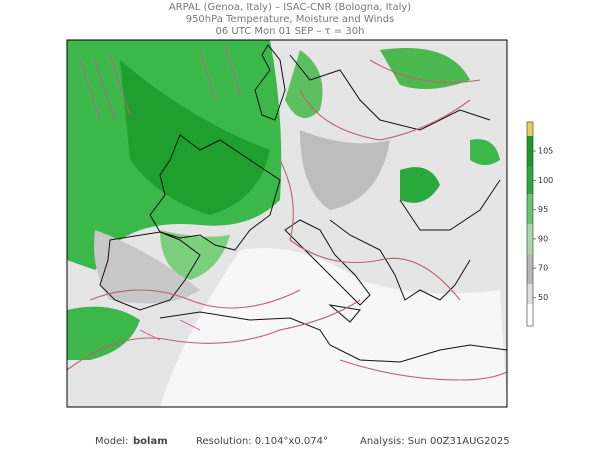  Describe the element at coordinates (290, 31) in the screenshot. I see `title-line-3: 06 UTC Mon 01 SEP – τ = 30h` at that location.